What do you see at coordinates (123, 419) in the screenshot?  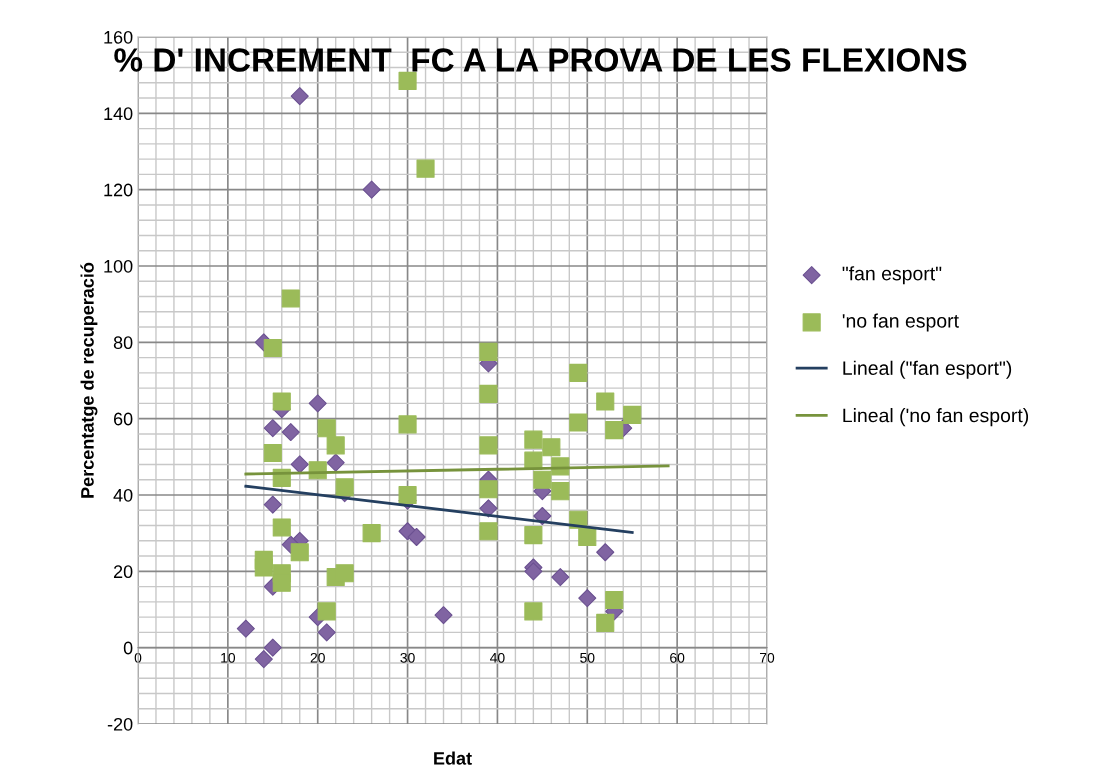 I see `y-tick-label: 60` at bounding box center [123, 419].